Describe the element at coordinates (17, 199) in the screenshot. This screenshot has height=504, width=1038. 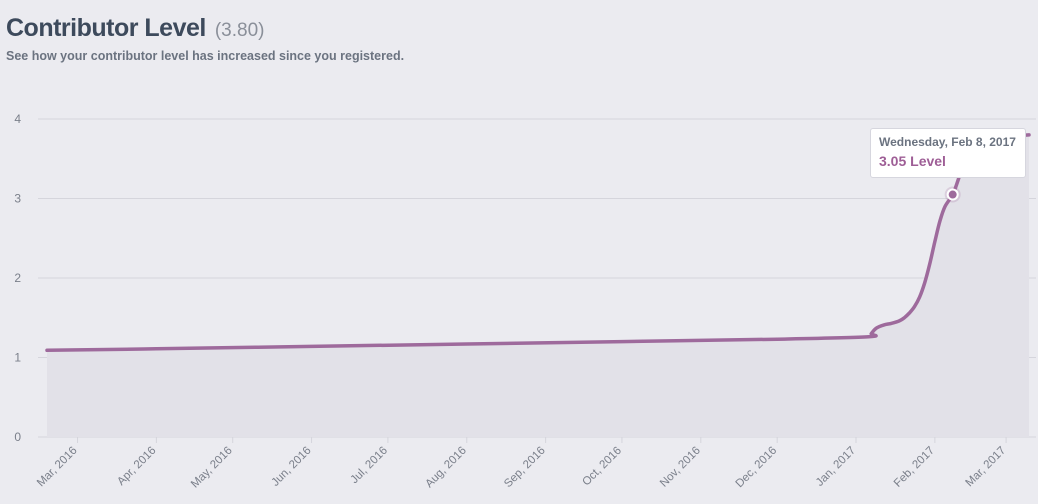
I see `y-tick-label: 3` at that location.